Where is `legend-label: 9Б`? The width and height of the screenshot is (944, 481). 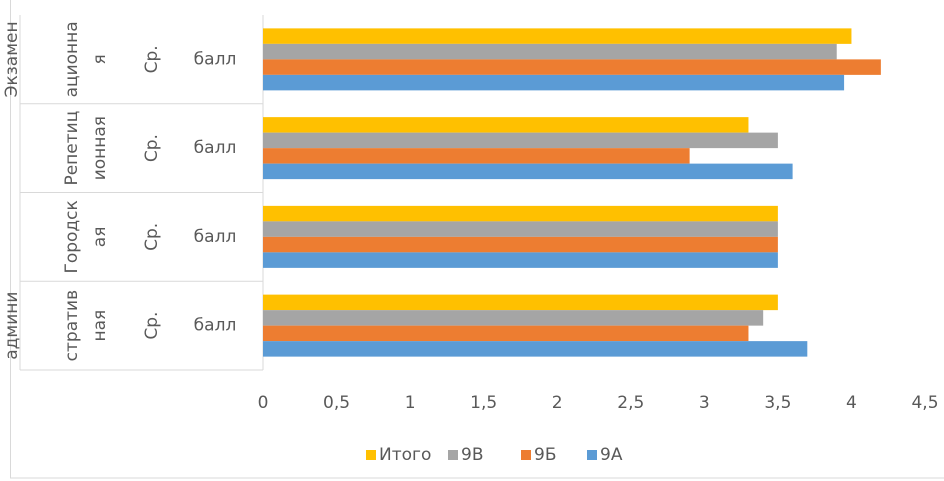 legend-label: 9Б is located at coordinates (545, 455).